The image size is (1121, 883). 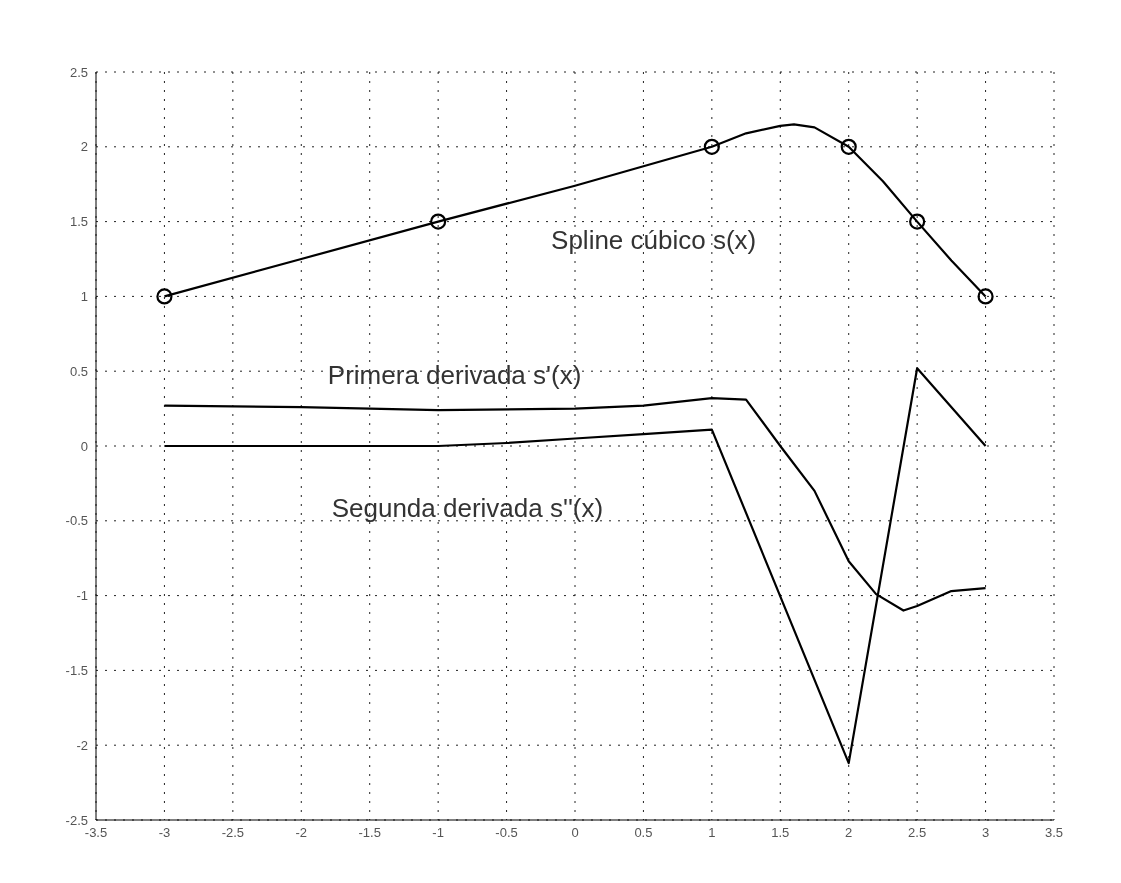 I want to click on y-tick-label: 0, so click(x=84, y=446).